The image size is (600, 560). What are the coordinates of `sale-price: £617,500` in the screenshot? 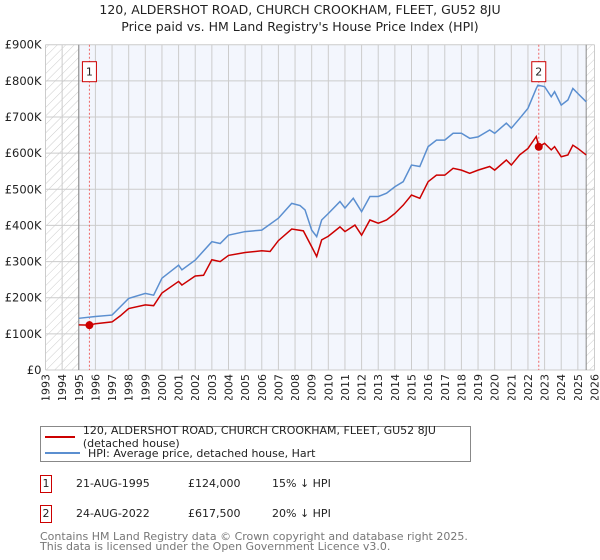 It's located at (214, 513).